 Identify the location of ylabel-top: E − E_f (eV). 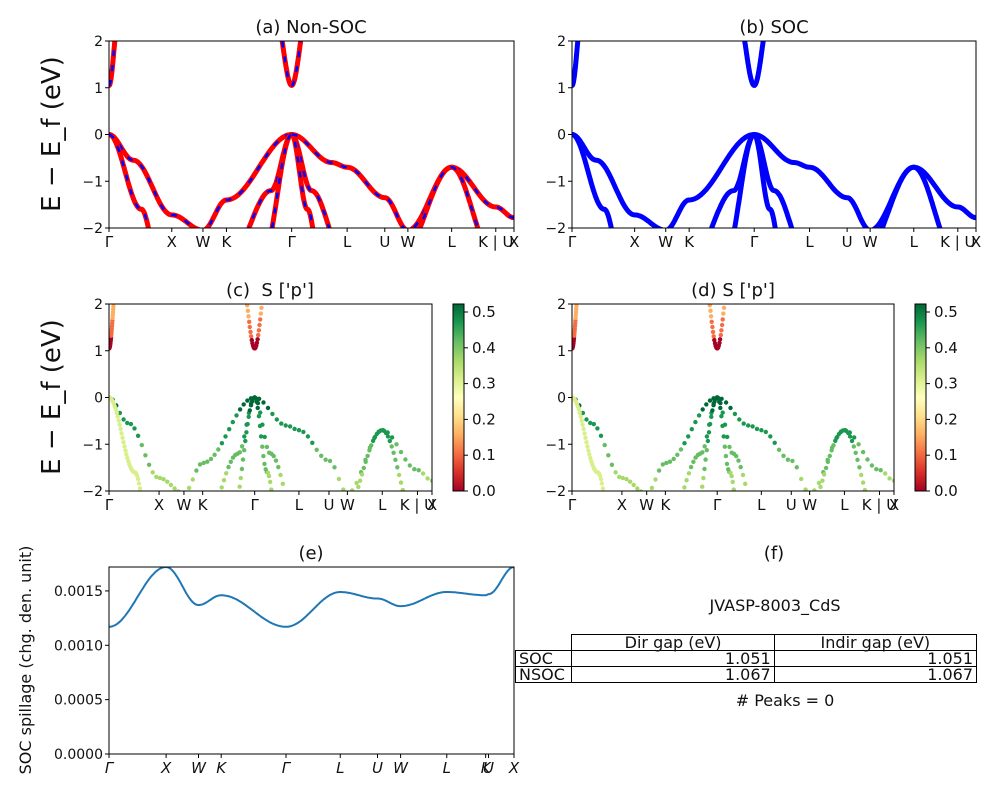
(52, 134).